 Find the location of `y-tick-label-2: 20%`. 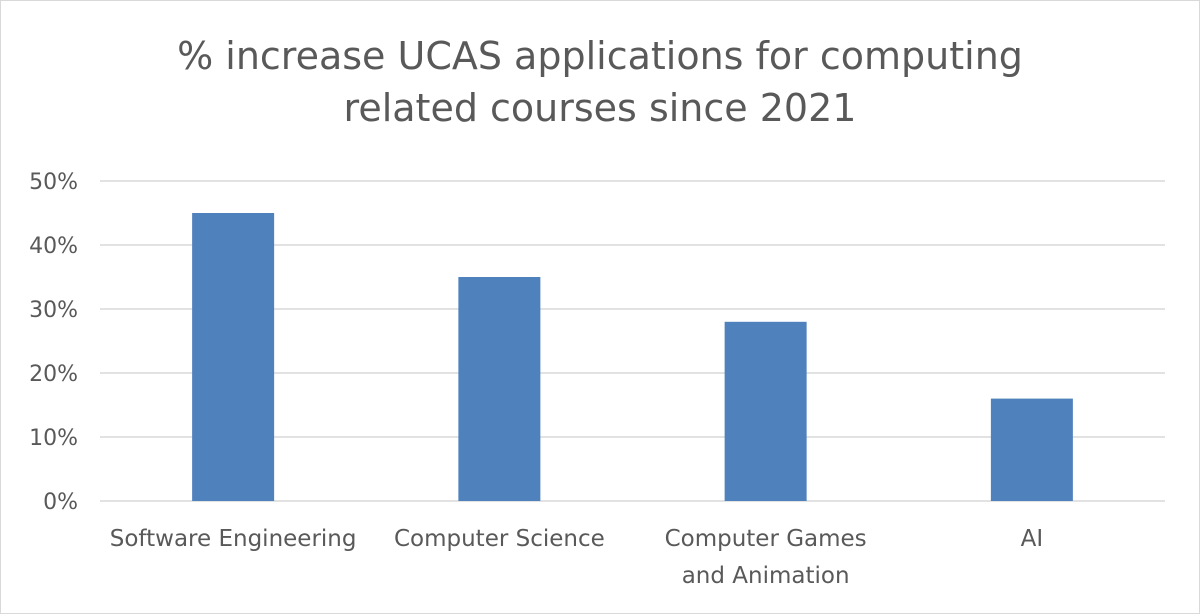

y-tick-label-2: 20% is located at coordinates (53, 374).